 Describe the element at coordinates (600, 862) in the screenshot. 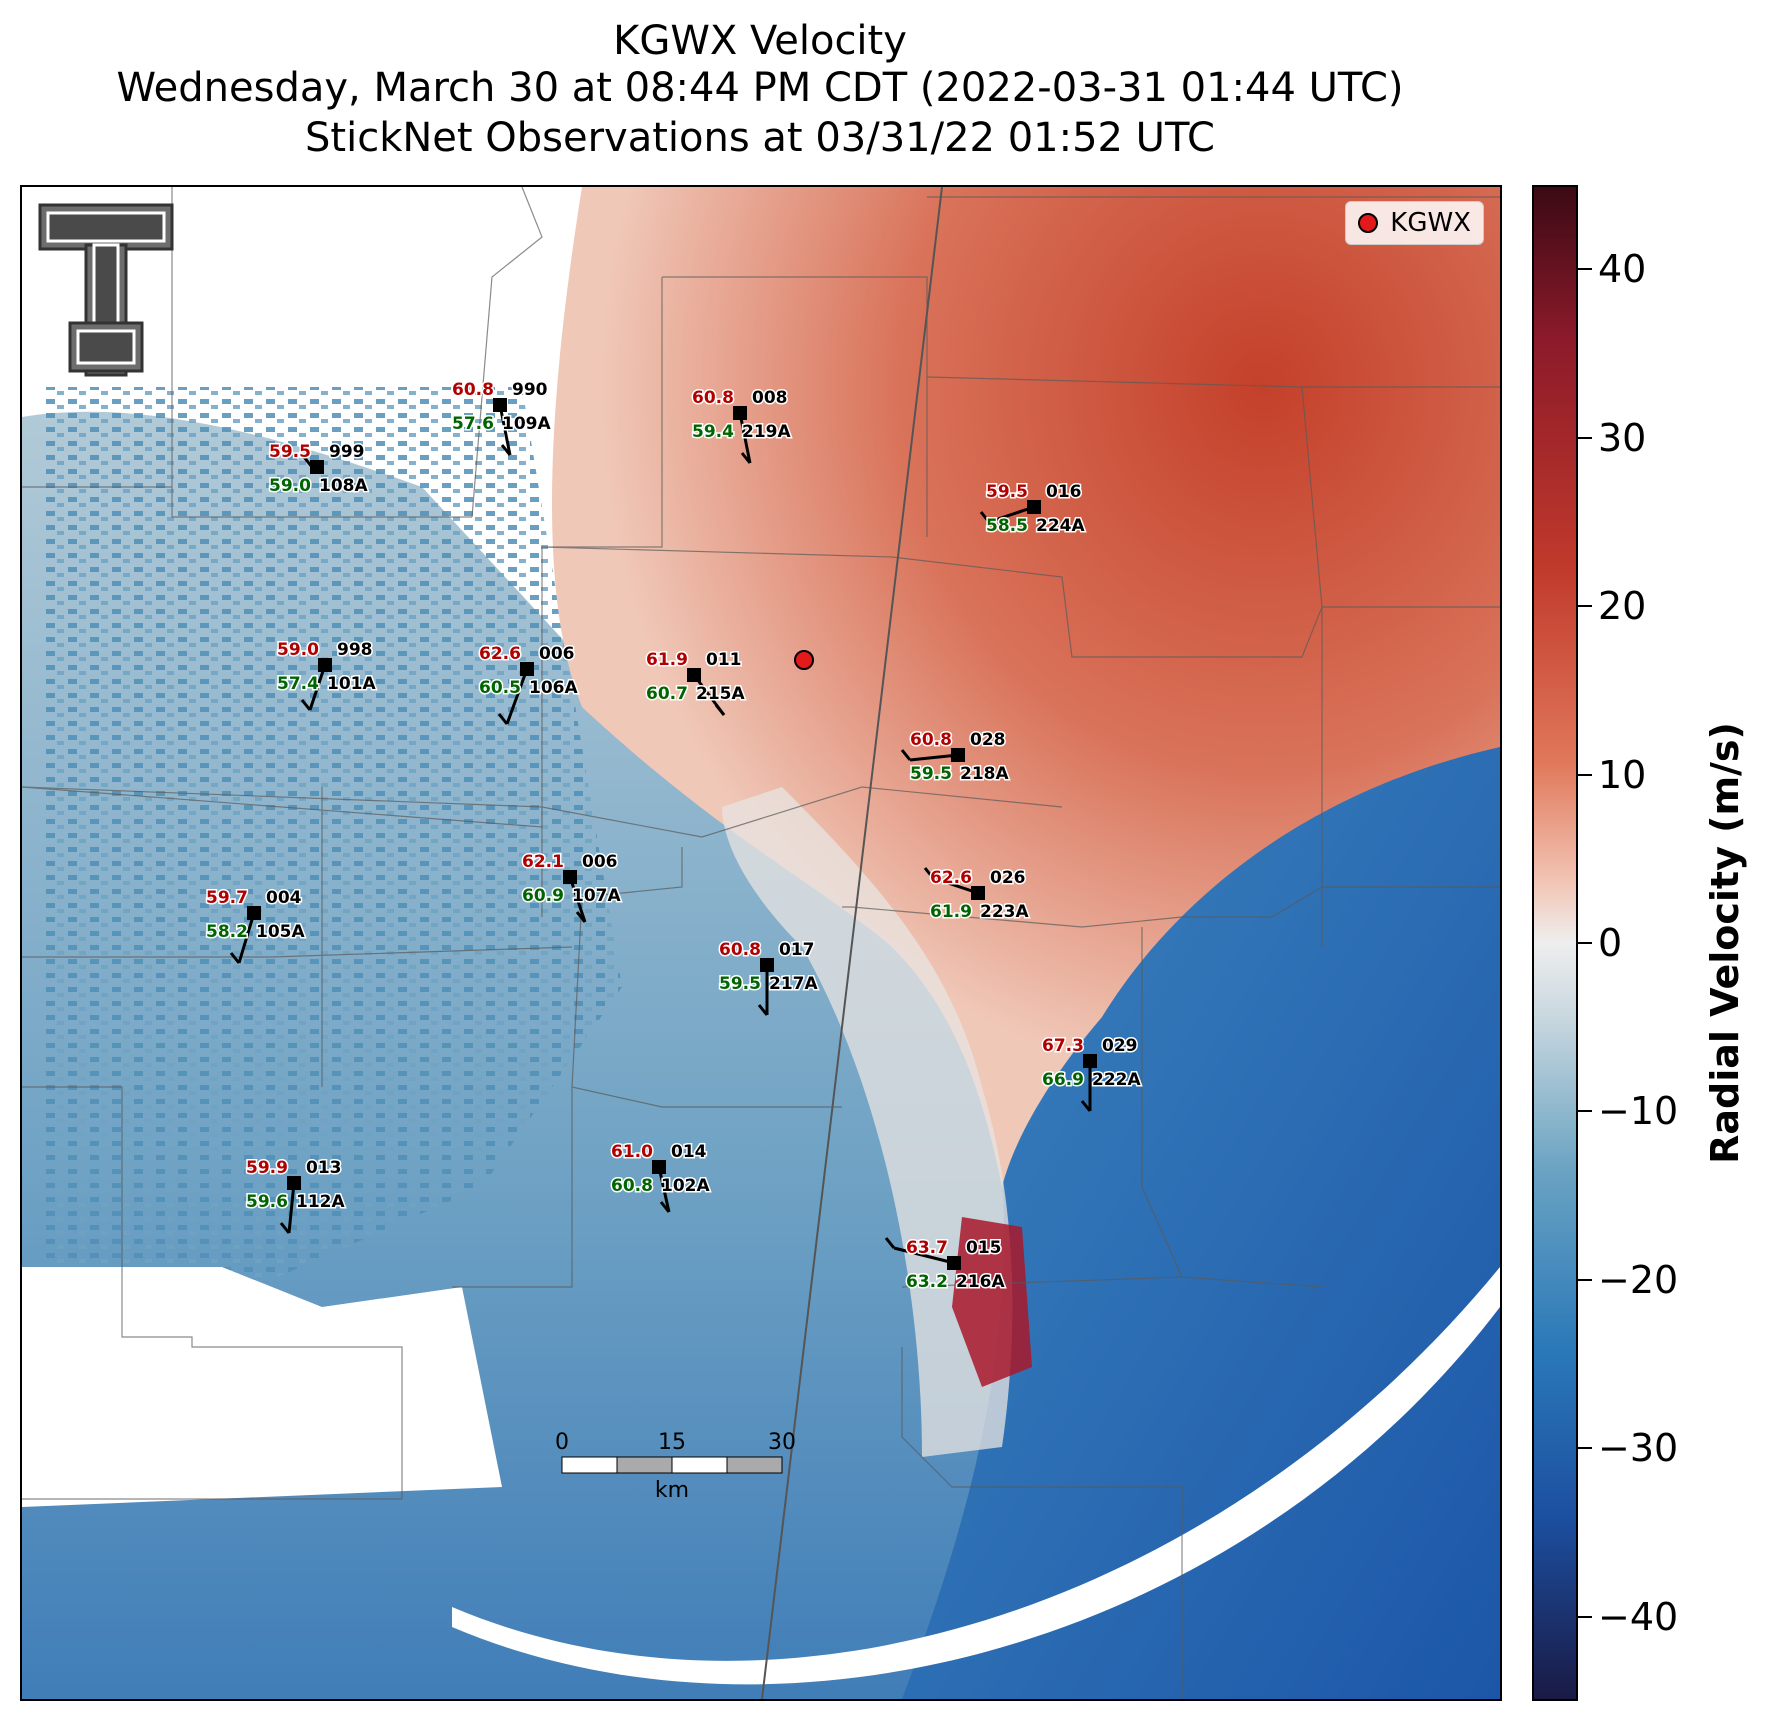

I see `station-wind-direction: 006` at that location.